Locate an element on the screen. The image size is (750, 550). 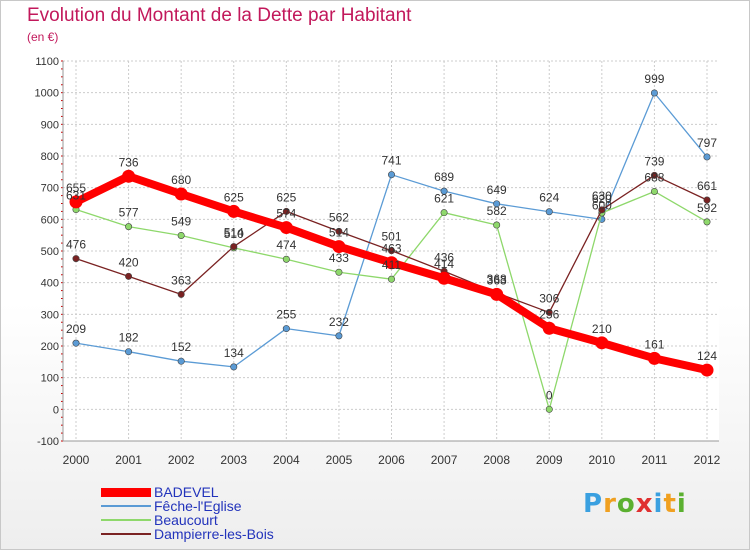
y-tick-label: 200 is located at coordinates (50, 347).